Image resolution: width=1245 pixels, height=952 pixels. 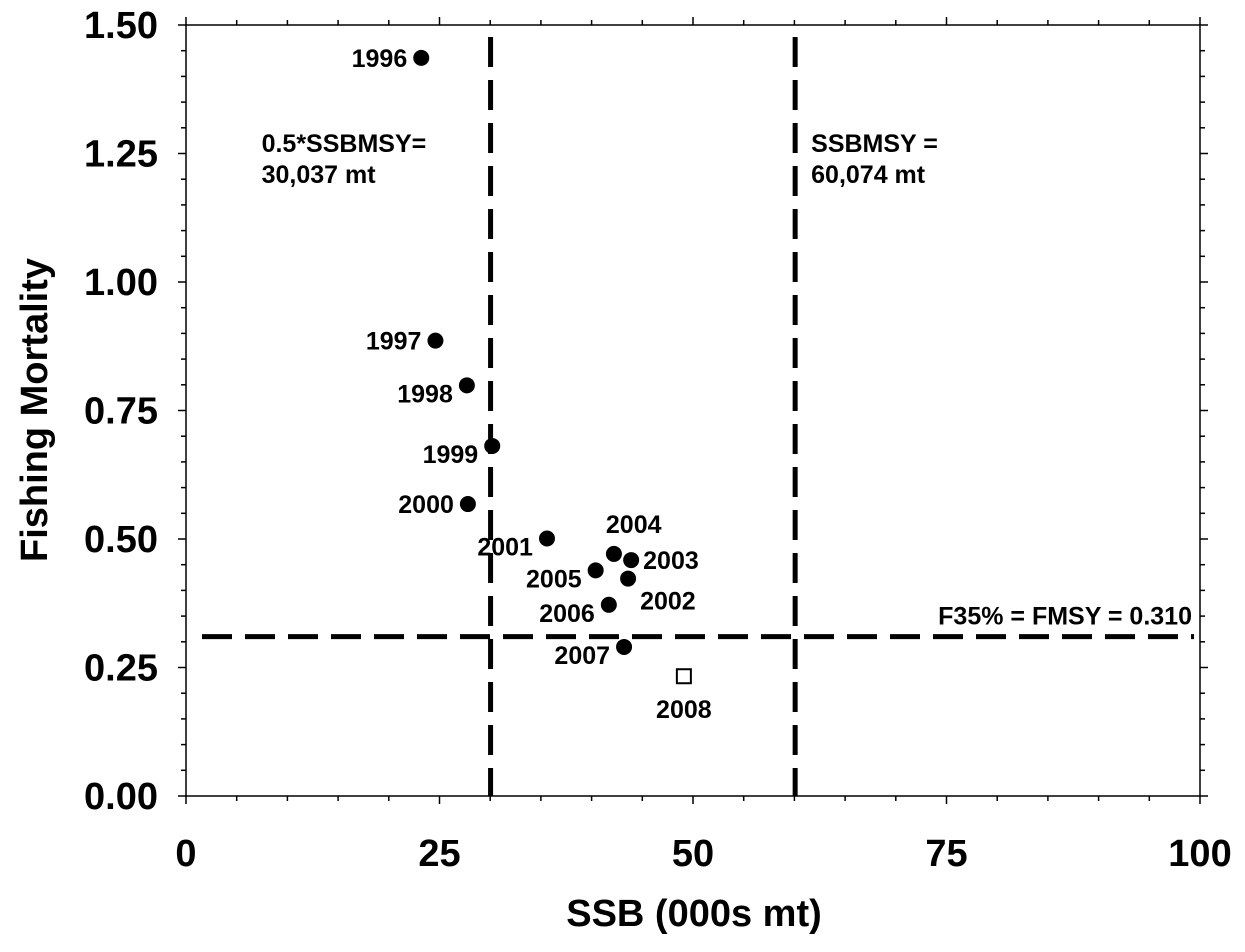 What do you see at coordinates (683, 676) in the screenshot?
I see `data-point-open-square` at bounding box center [683, 676].